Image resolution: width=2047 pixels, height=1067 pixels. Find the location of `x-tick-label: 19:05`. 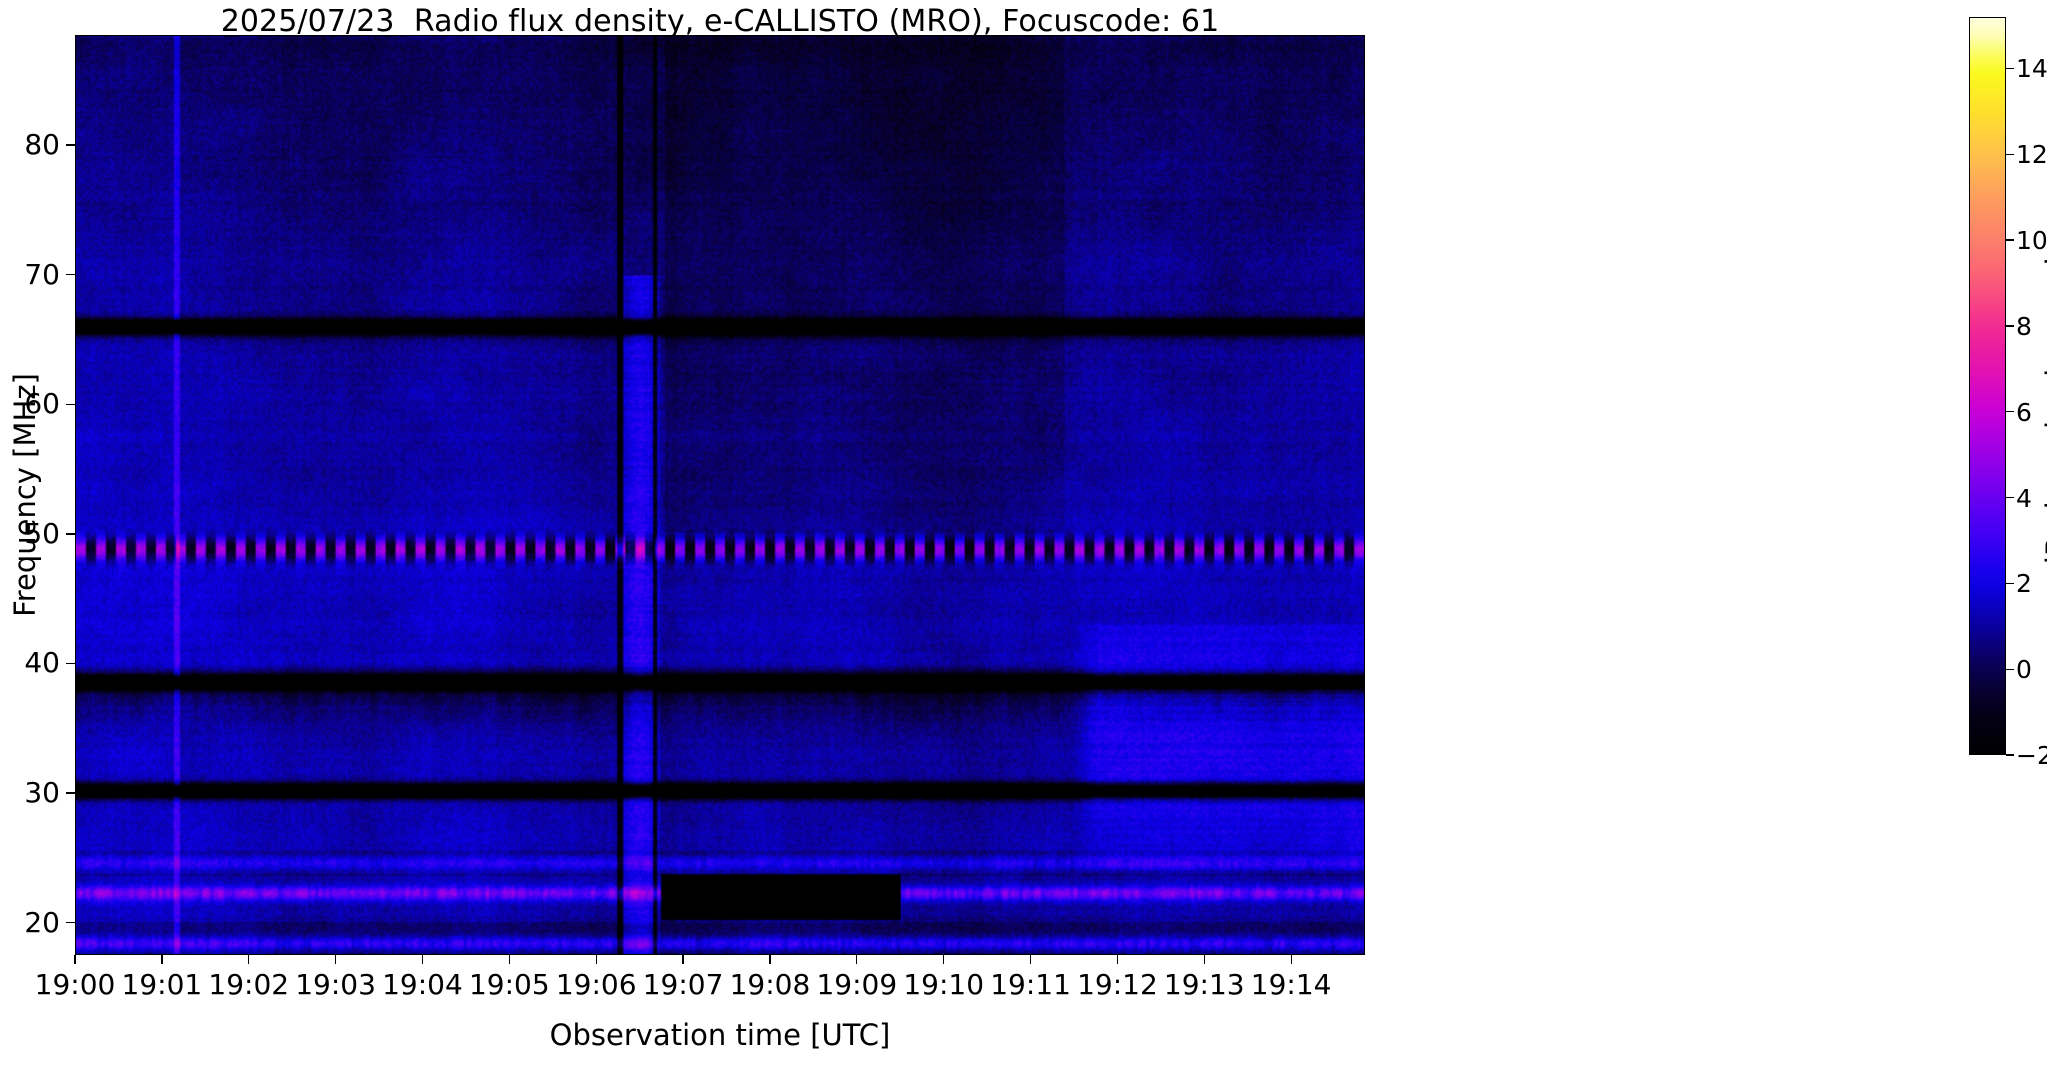

x-tick-label: 19:05 is located at coordinates (509, 984).